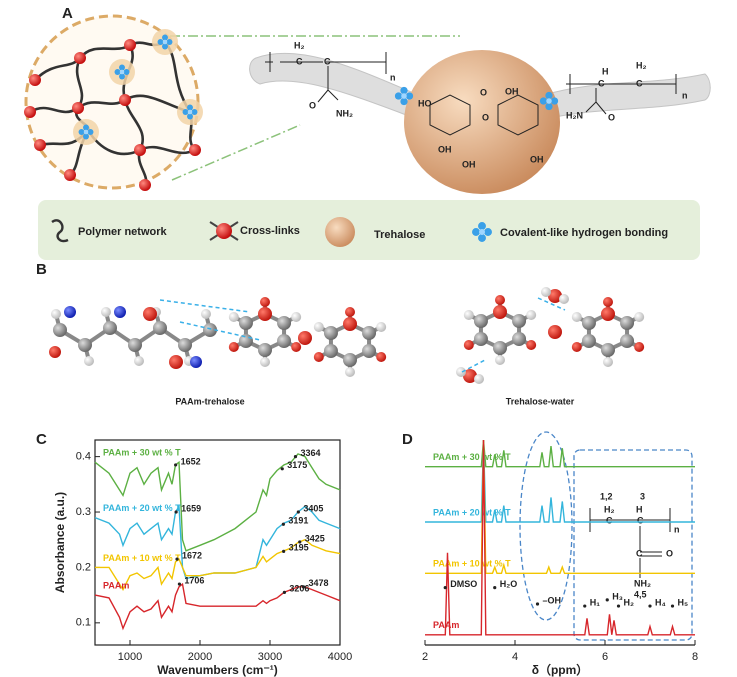 Image resolution: width=737 pixels, height=677 pixels. I want to click on polymer-tube, so click(337, 87).